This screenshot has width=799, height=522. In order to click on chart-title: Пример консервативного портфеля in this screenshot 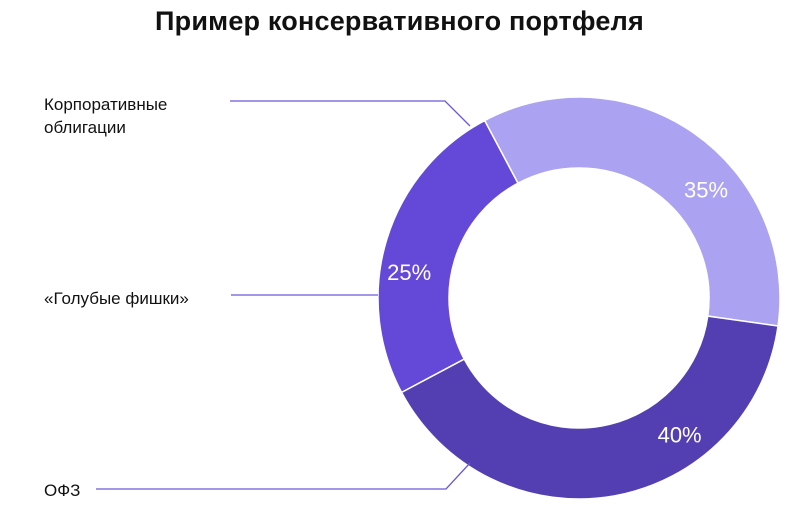, I will do `click(399, 21)`.